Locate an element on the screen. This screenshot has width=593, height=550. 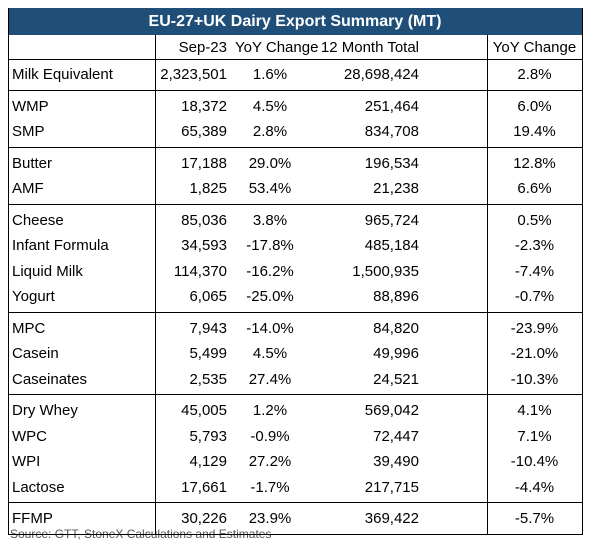
row-label: Butter is located at coordinates (32, 163).